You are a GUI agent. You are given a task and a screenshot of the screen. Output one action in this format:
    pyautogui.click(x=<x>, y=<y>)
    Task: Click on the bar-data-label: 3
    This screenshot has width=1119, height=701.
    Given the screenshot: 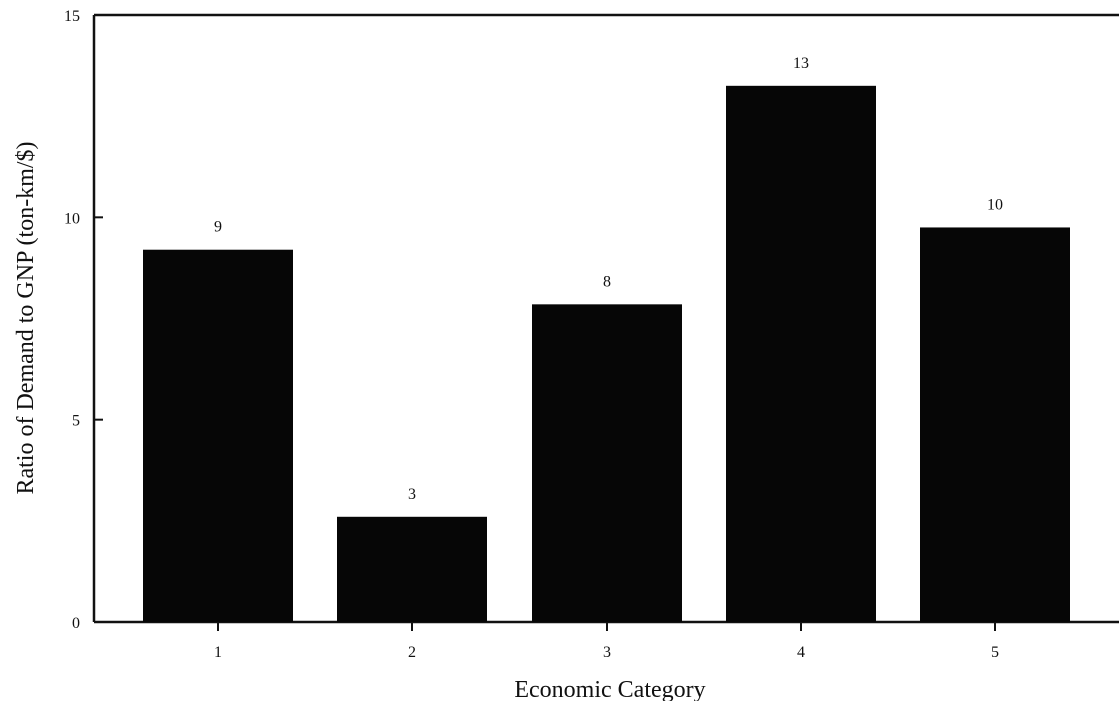 What is the action you would take?
    pyautogui.click(x=412, y=494)
    